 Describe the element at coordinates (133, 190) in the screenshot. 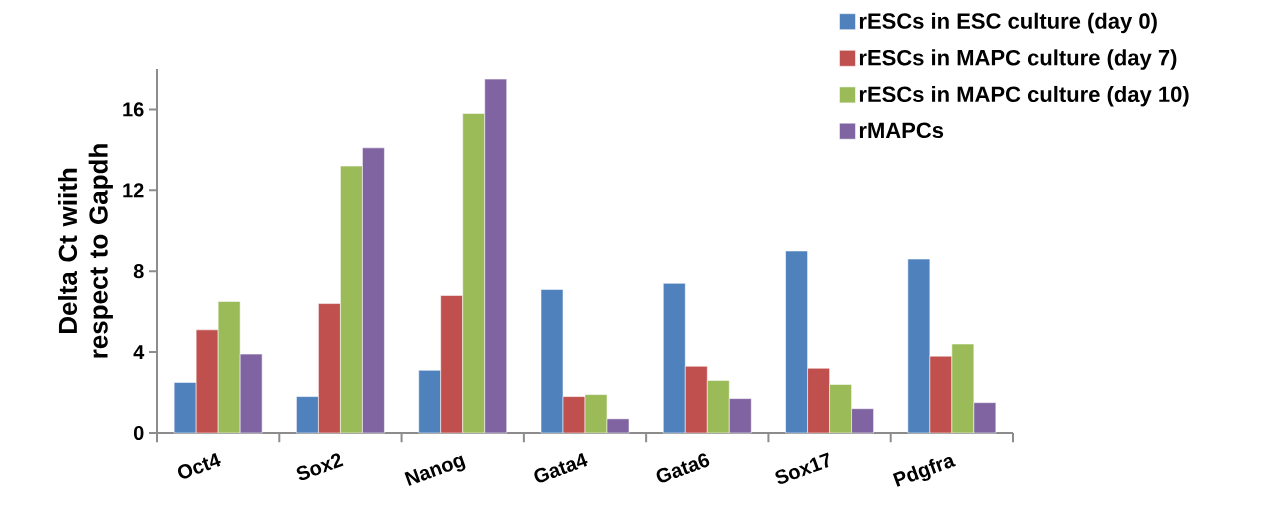

I see `y-tick-label: 12` at that location.